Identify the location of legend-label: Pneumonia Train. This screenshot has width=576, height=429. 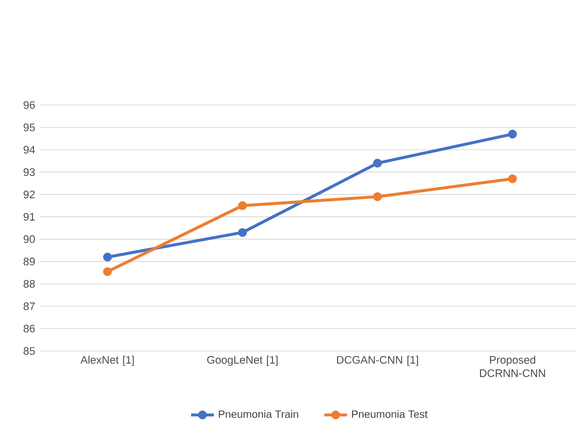
(258, 414).